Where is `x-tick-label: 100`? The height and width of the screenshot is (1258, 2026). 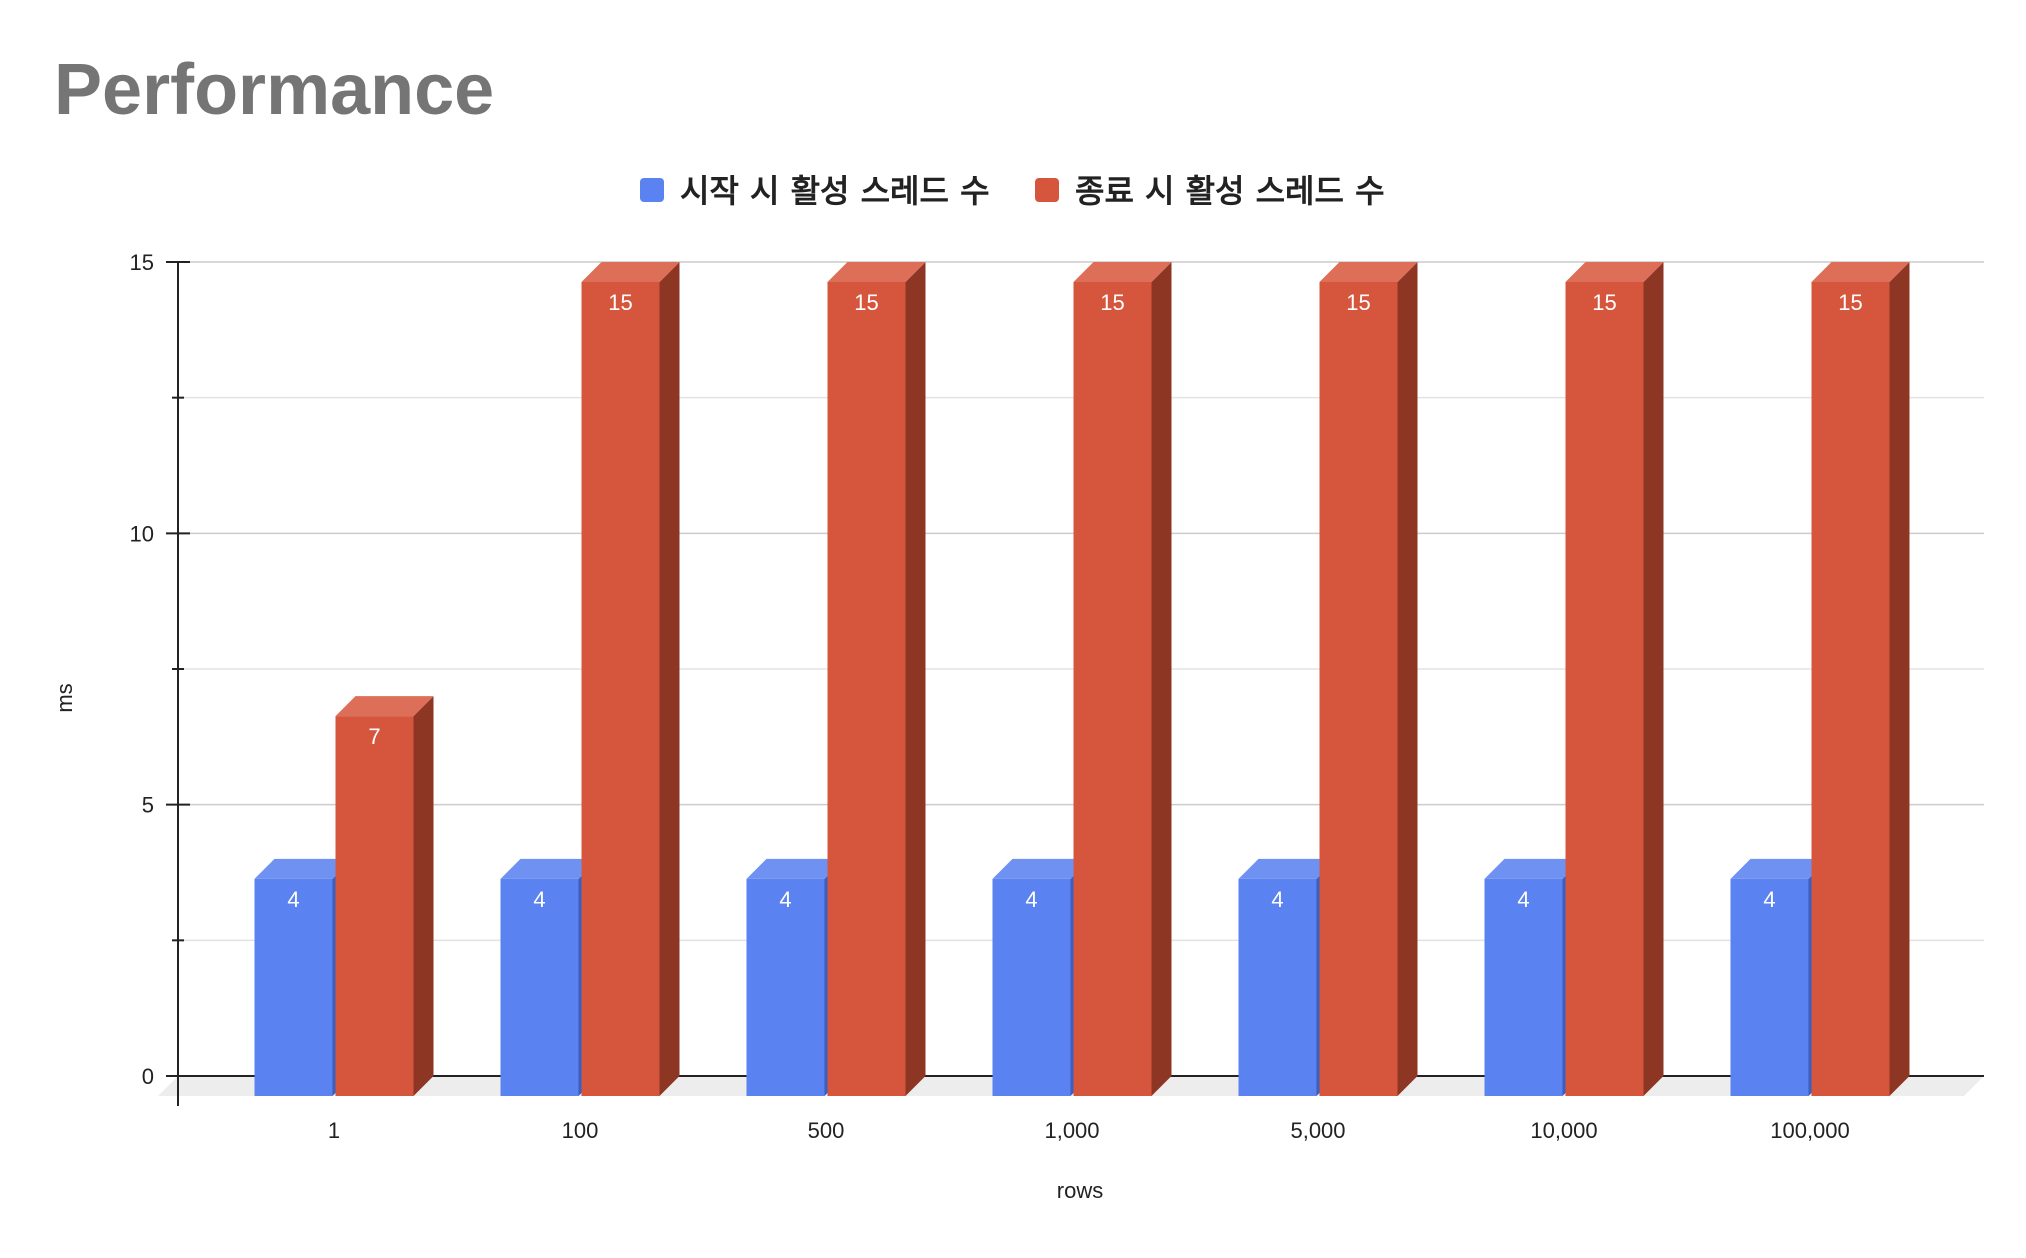
x-tick-label: 100 is located at coordinates (580, 1130).